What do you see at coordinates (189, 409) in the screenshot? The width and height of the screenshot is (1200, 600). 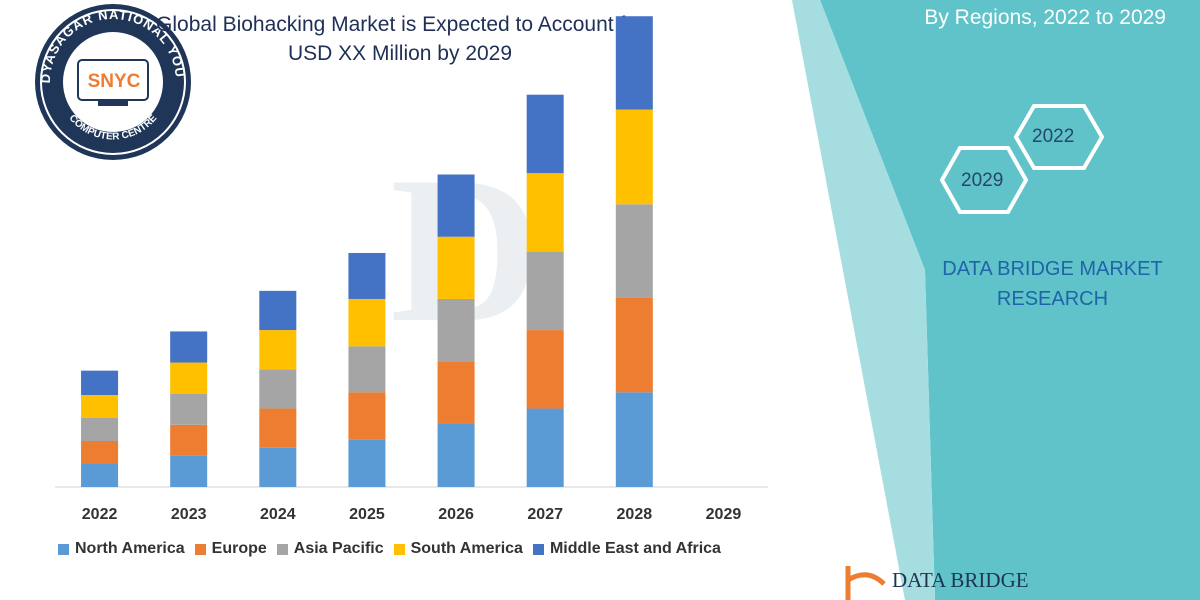 I see `bar-segment-2023-asia-pacific` at bounding box center [189, 409].